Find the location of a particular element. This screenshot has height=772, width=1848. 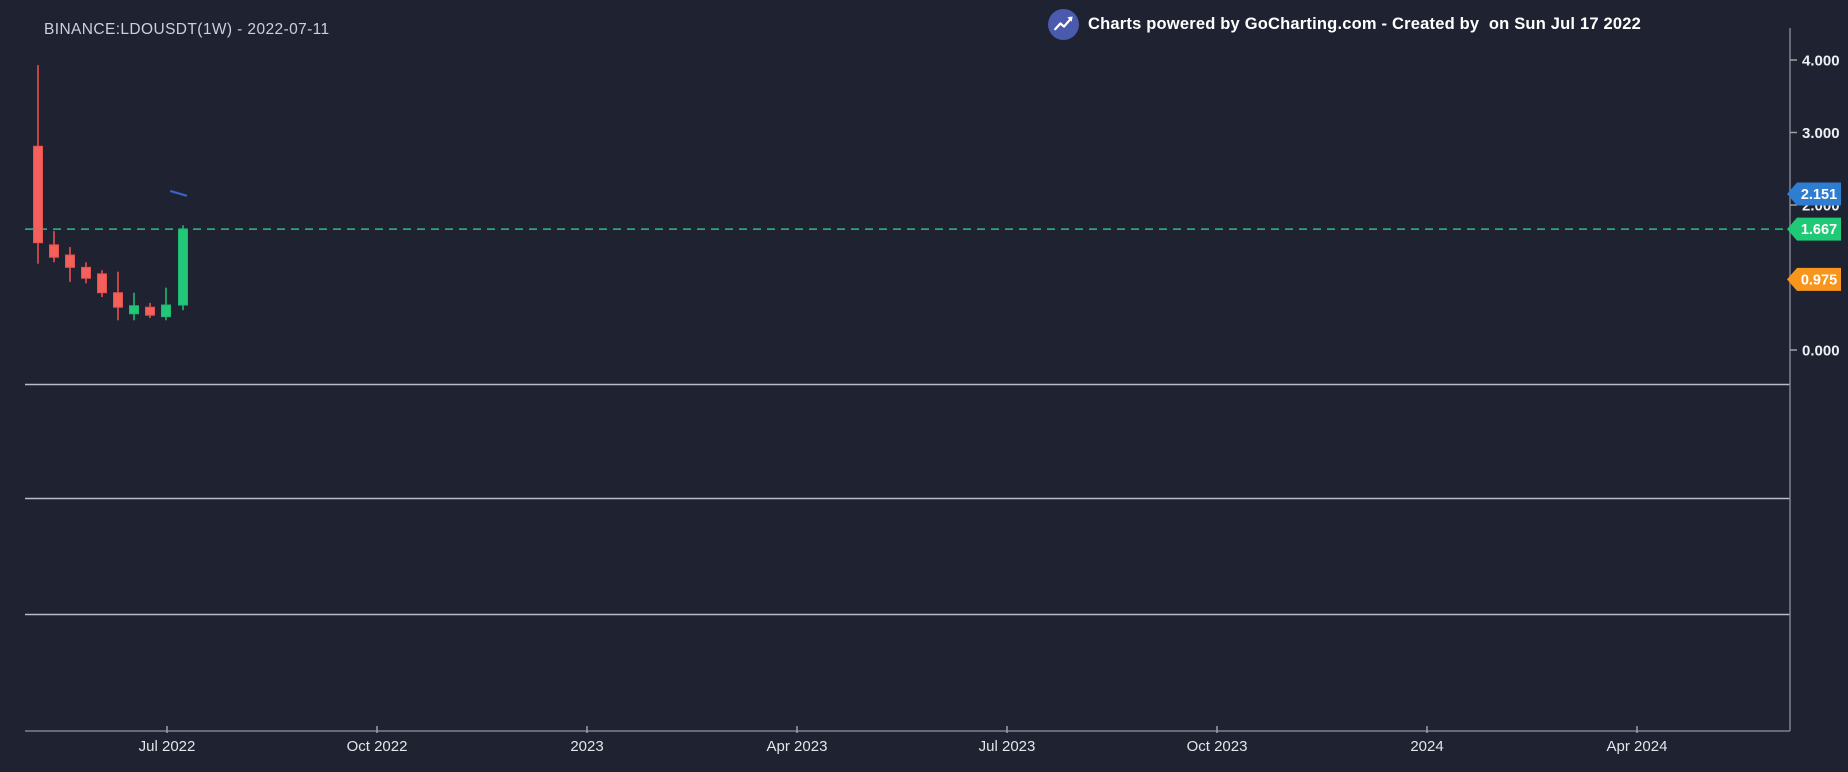

y-axis-label: 3.000 is located at coordinates (1821, 133).